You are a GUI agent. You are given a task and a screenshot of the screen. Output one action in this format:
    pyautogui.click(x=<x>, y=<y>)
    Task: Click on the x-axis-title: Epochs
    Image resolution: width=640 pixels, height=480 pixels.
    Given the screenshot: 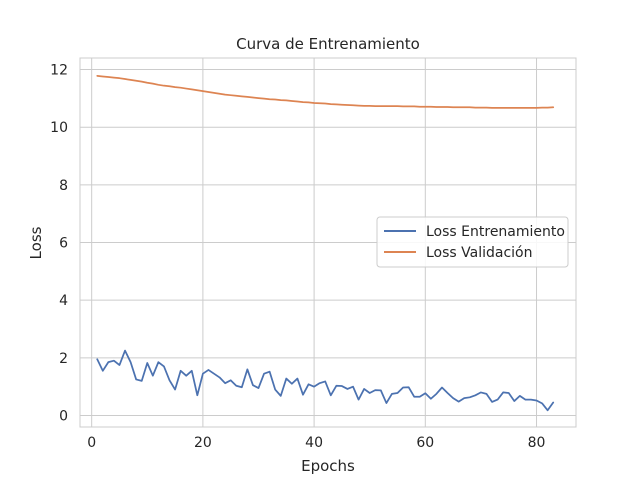 What is the action you would take?
    pyautogui.click(x=328, y=466)
    